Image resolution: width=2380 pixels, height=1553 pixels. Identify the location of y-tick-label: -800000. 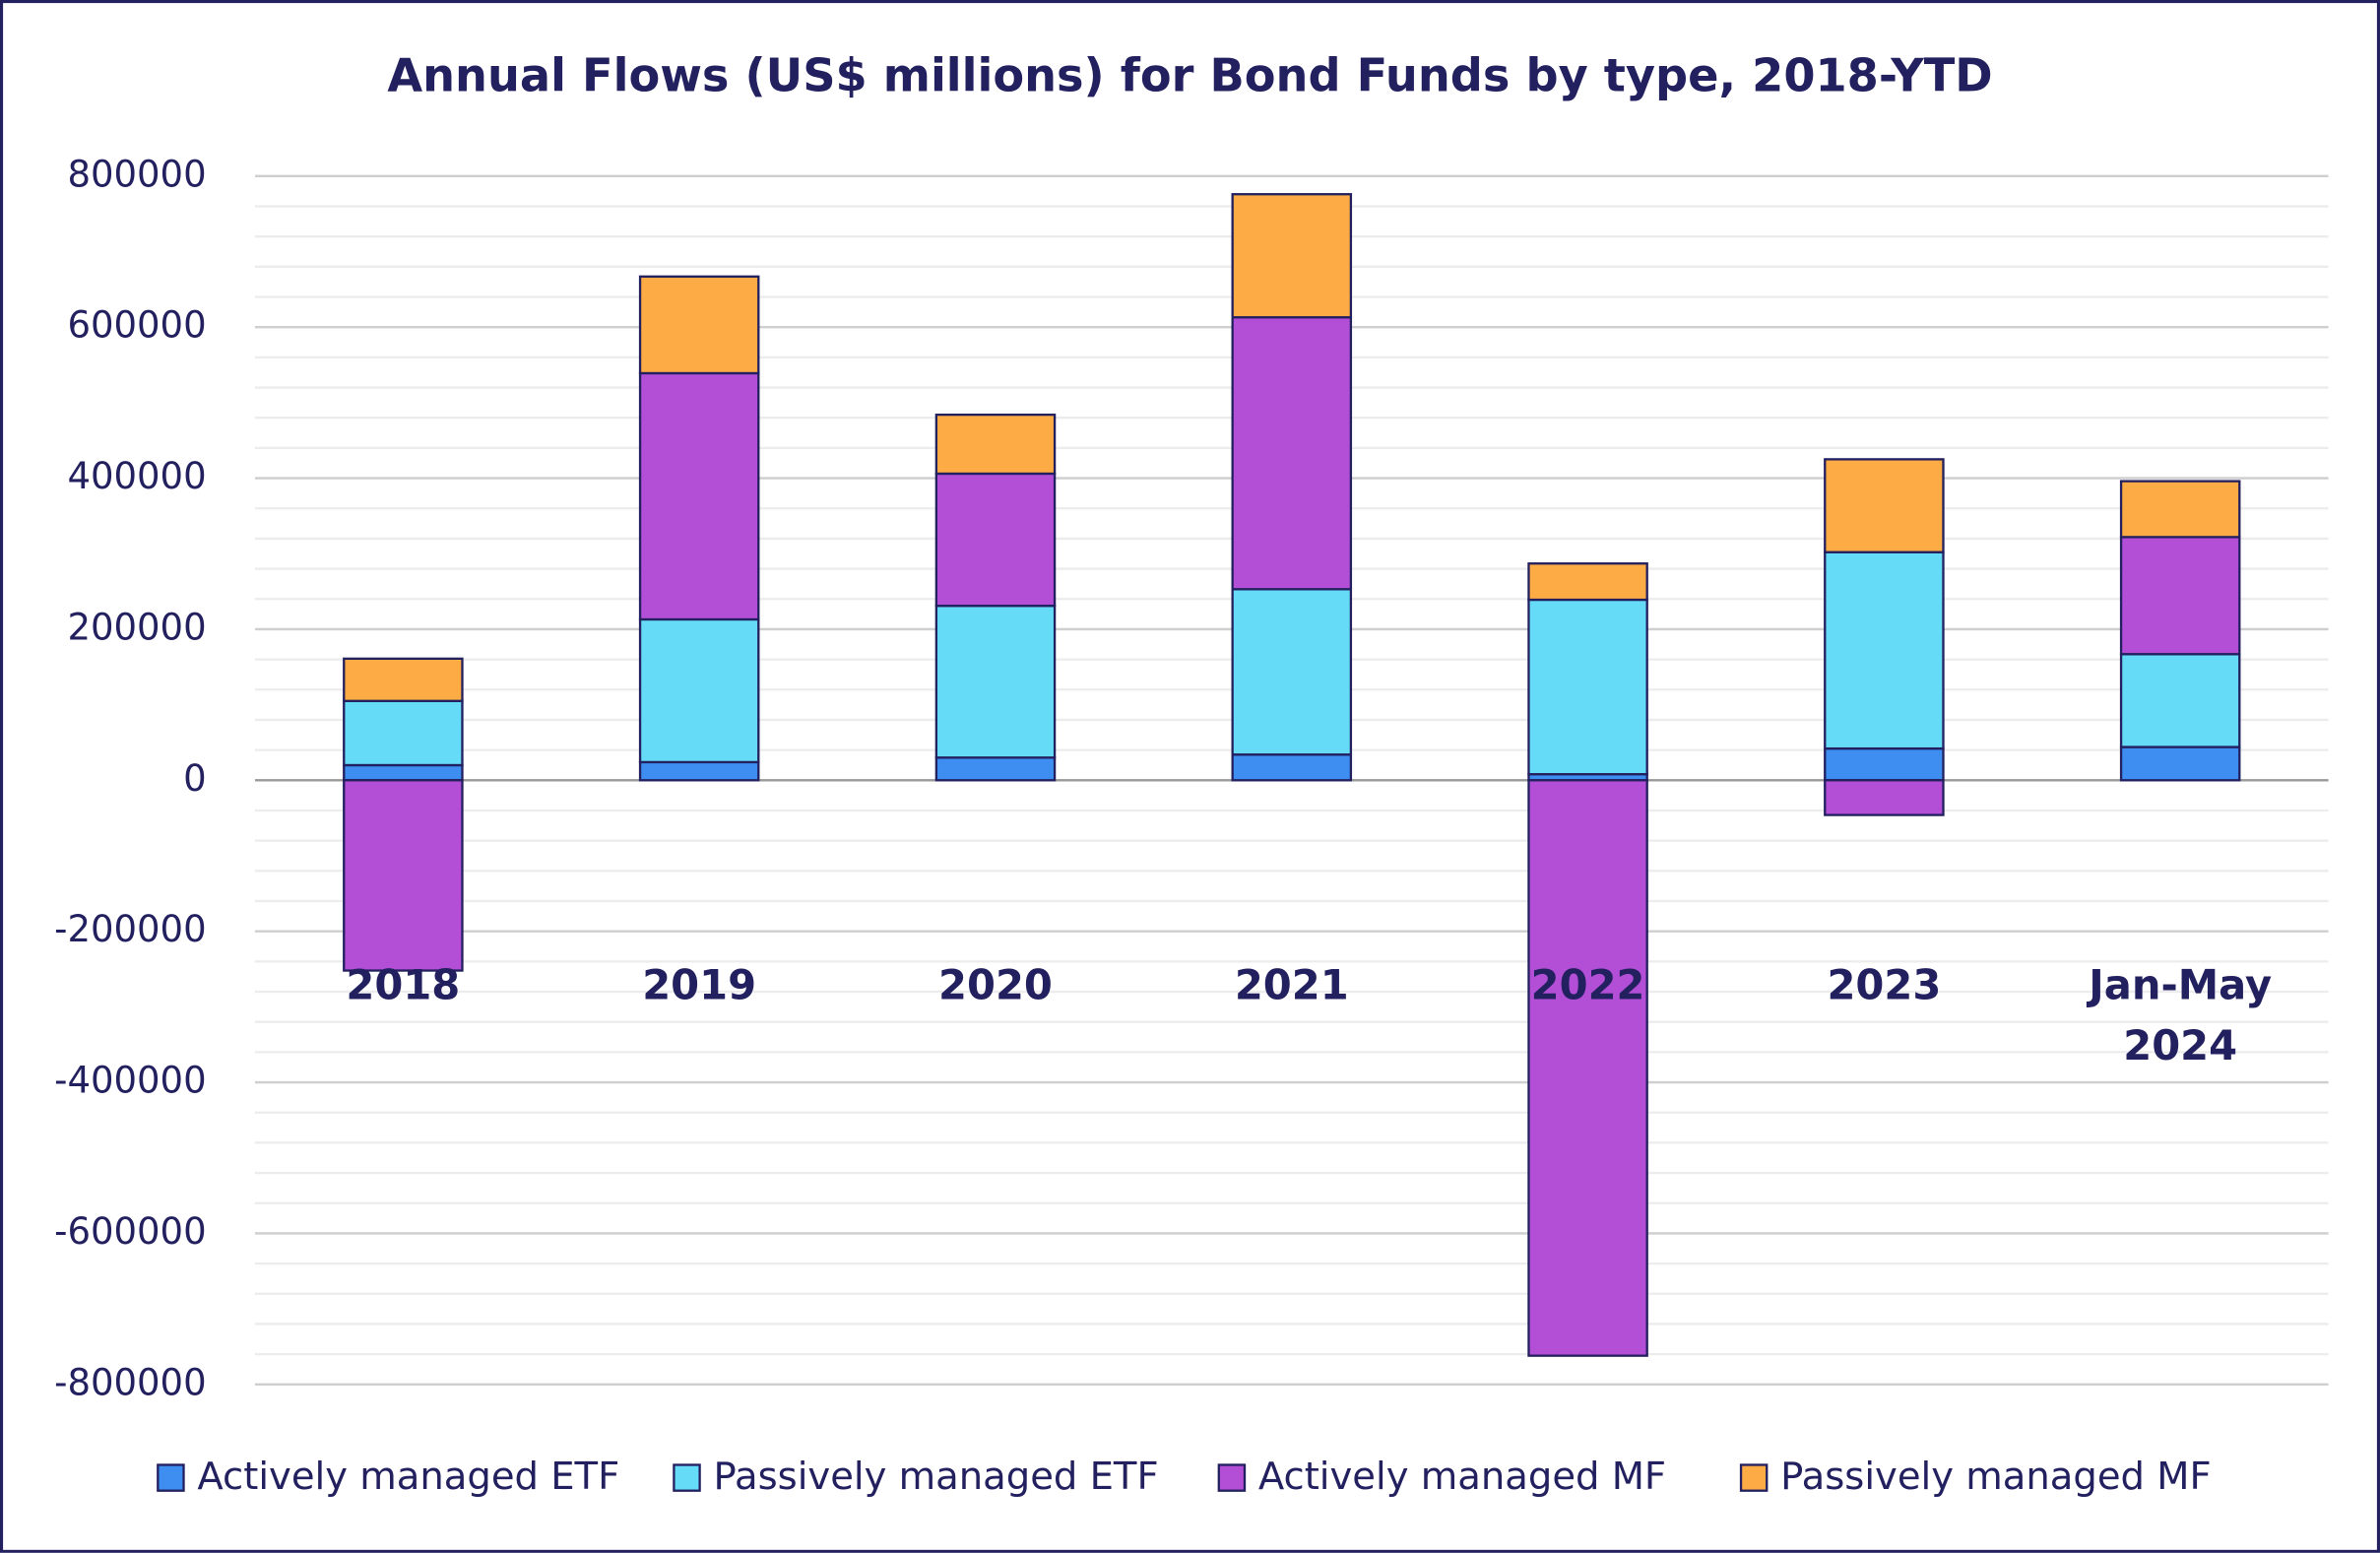
(130, 1382).